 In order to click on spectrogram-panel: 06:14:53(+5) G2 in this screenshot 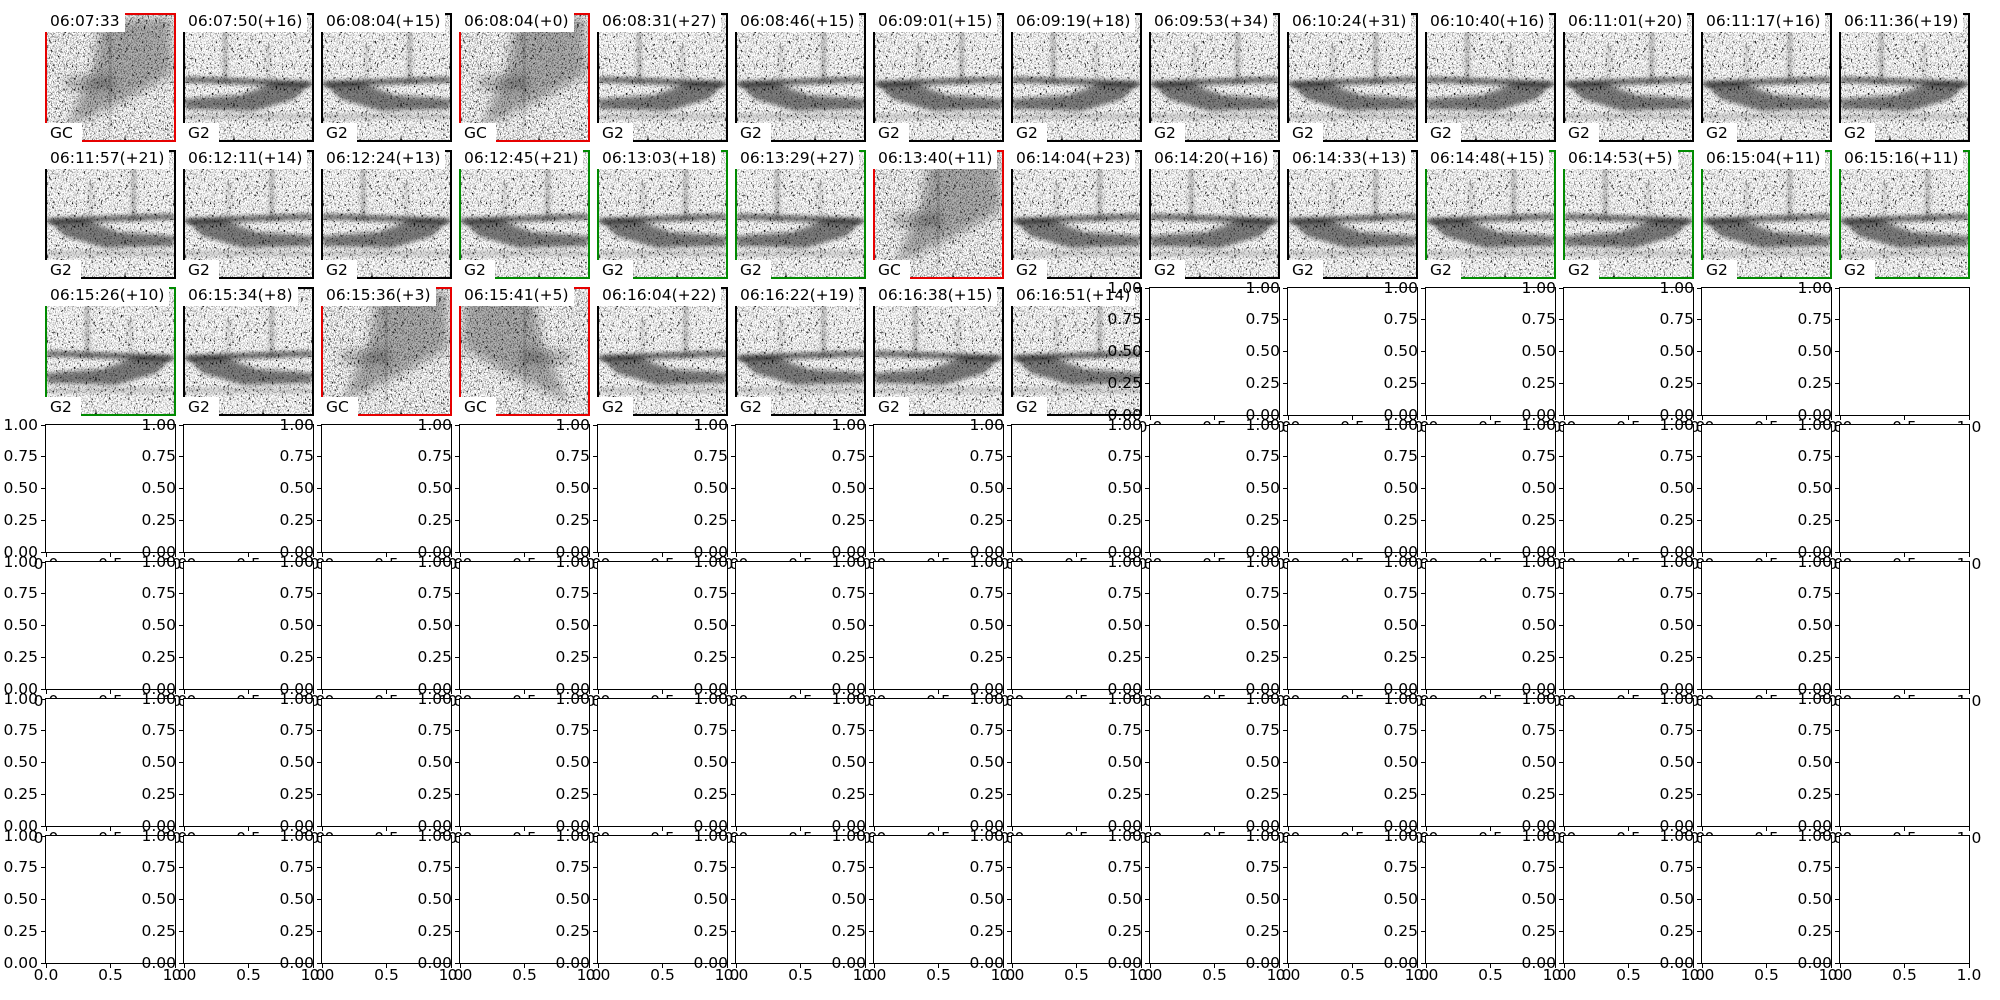, I will do `click(1628, 214)`.